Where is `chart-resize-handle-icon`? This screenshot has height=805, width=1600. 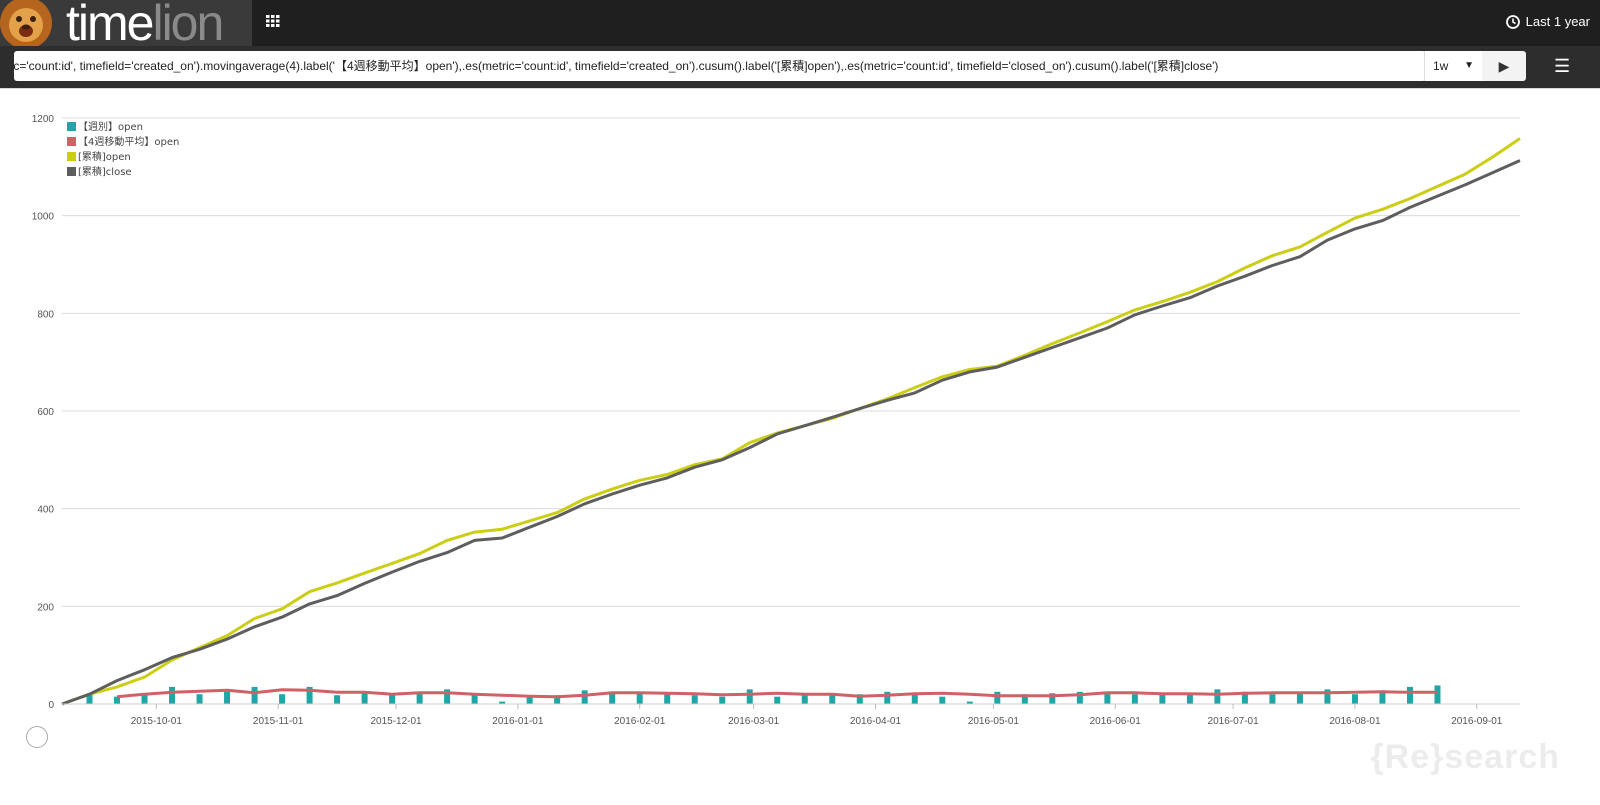
chart-resize-handle-icon is located at coordinates (37, 737).